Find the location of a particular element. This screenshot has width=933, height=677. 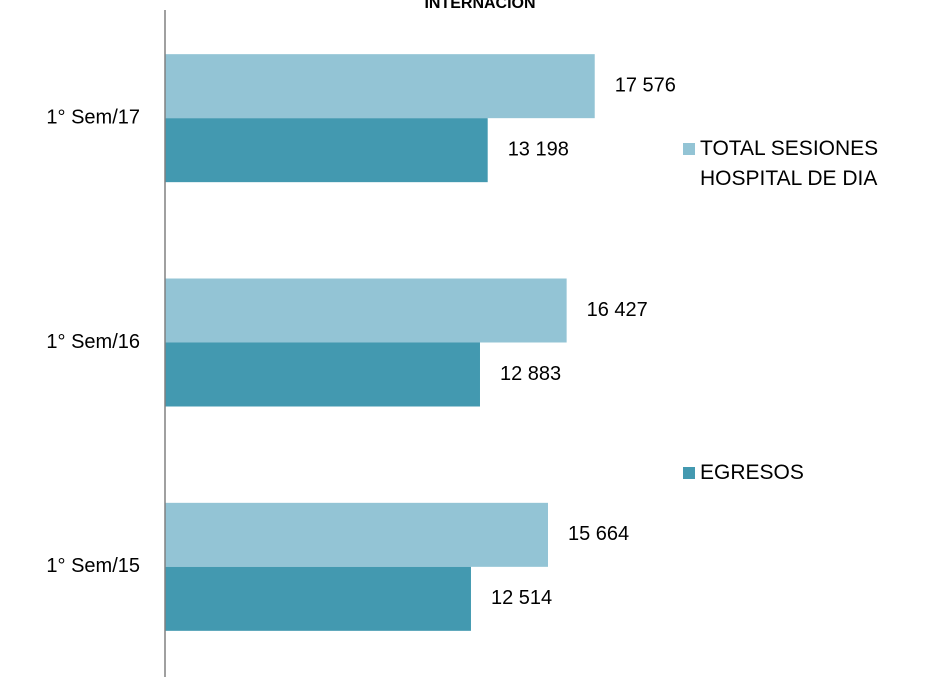

legend-item: EGRESOS is located at coordinates (805, 473).